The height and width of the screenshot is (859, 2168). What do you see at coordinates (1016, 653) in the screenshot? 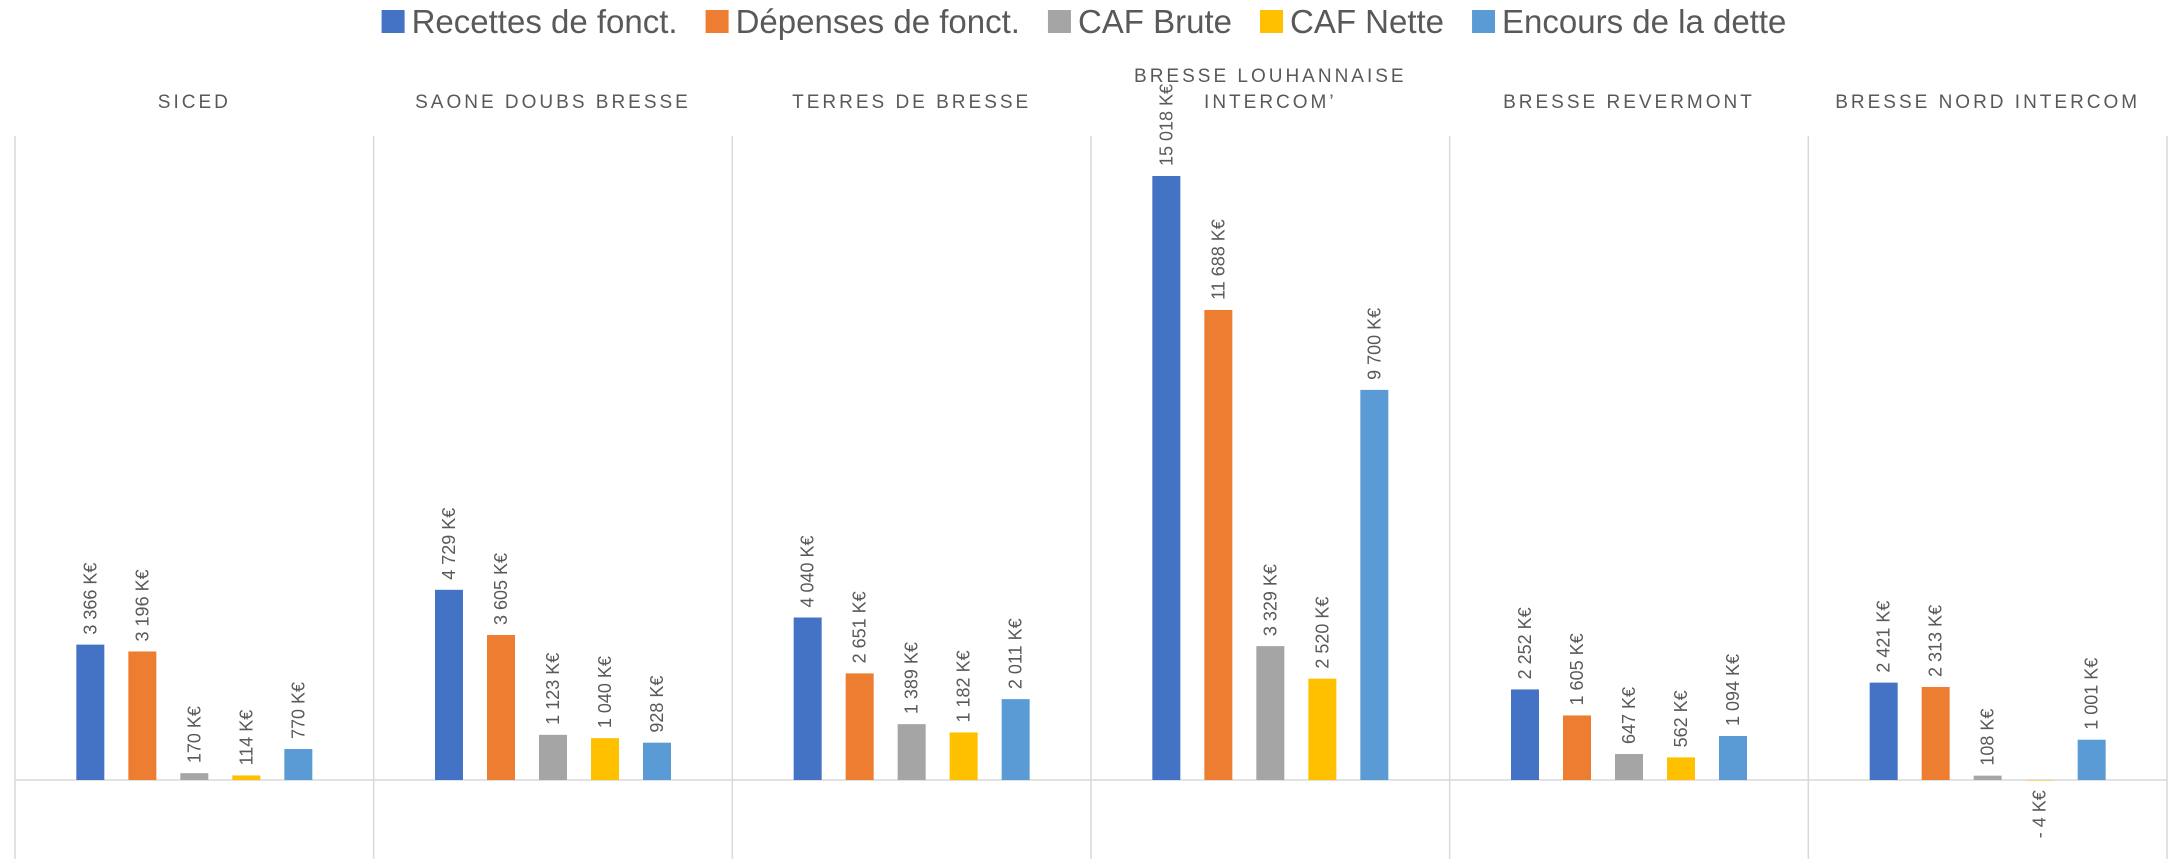
I see `value-label: 2 011 K€` at bounding box center [1016, 653].